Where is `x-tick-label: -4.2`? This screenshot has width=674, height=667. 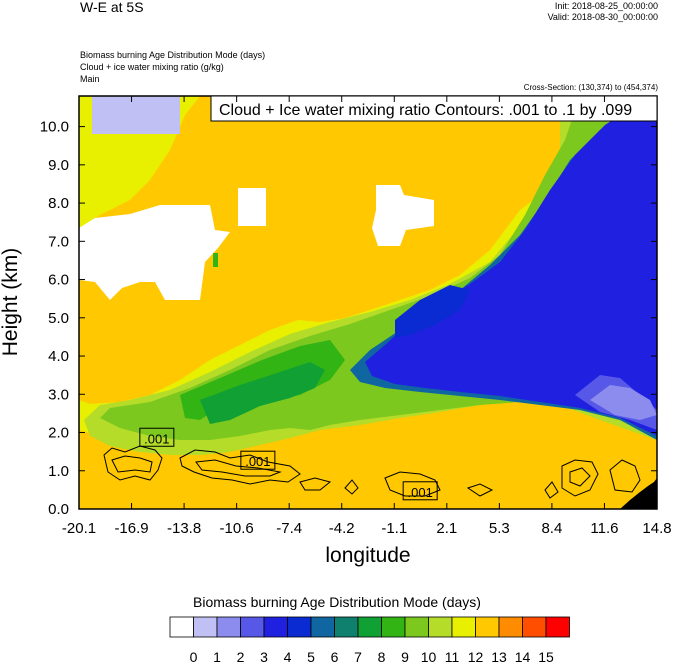 x-tick-label: -4.2 is located at coordinates (342, 528).